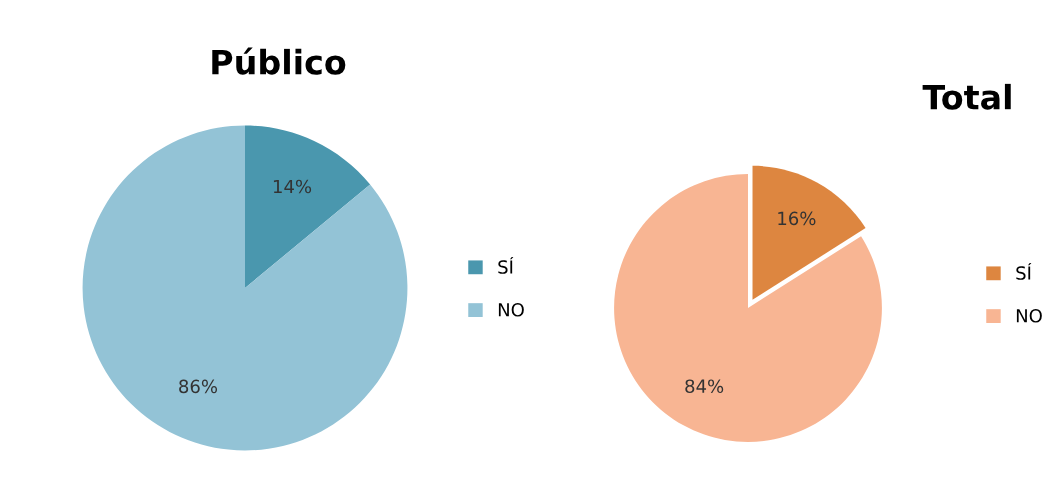 The image size is (1048, 485). What do you see at coordinates (292, 186) in the screenshot?
I see `data-label: 14%` at bounding box center [292, 186].